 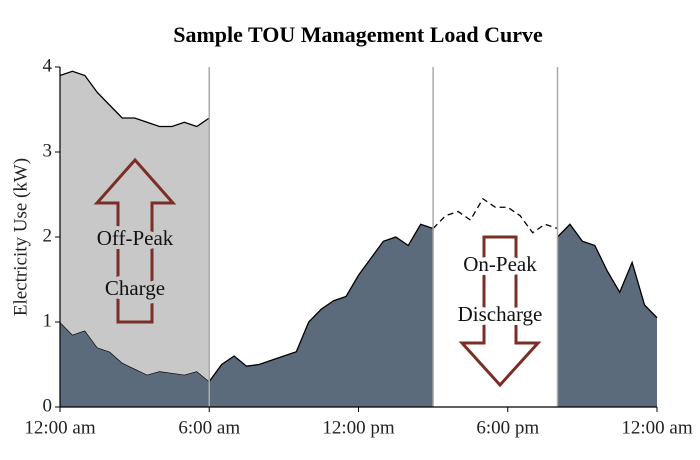 What do you see at coordinates (500, 264) in the screenshot?
I see `annotation: On-Peak` at bounding box center [500, 264].